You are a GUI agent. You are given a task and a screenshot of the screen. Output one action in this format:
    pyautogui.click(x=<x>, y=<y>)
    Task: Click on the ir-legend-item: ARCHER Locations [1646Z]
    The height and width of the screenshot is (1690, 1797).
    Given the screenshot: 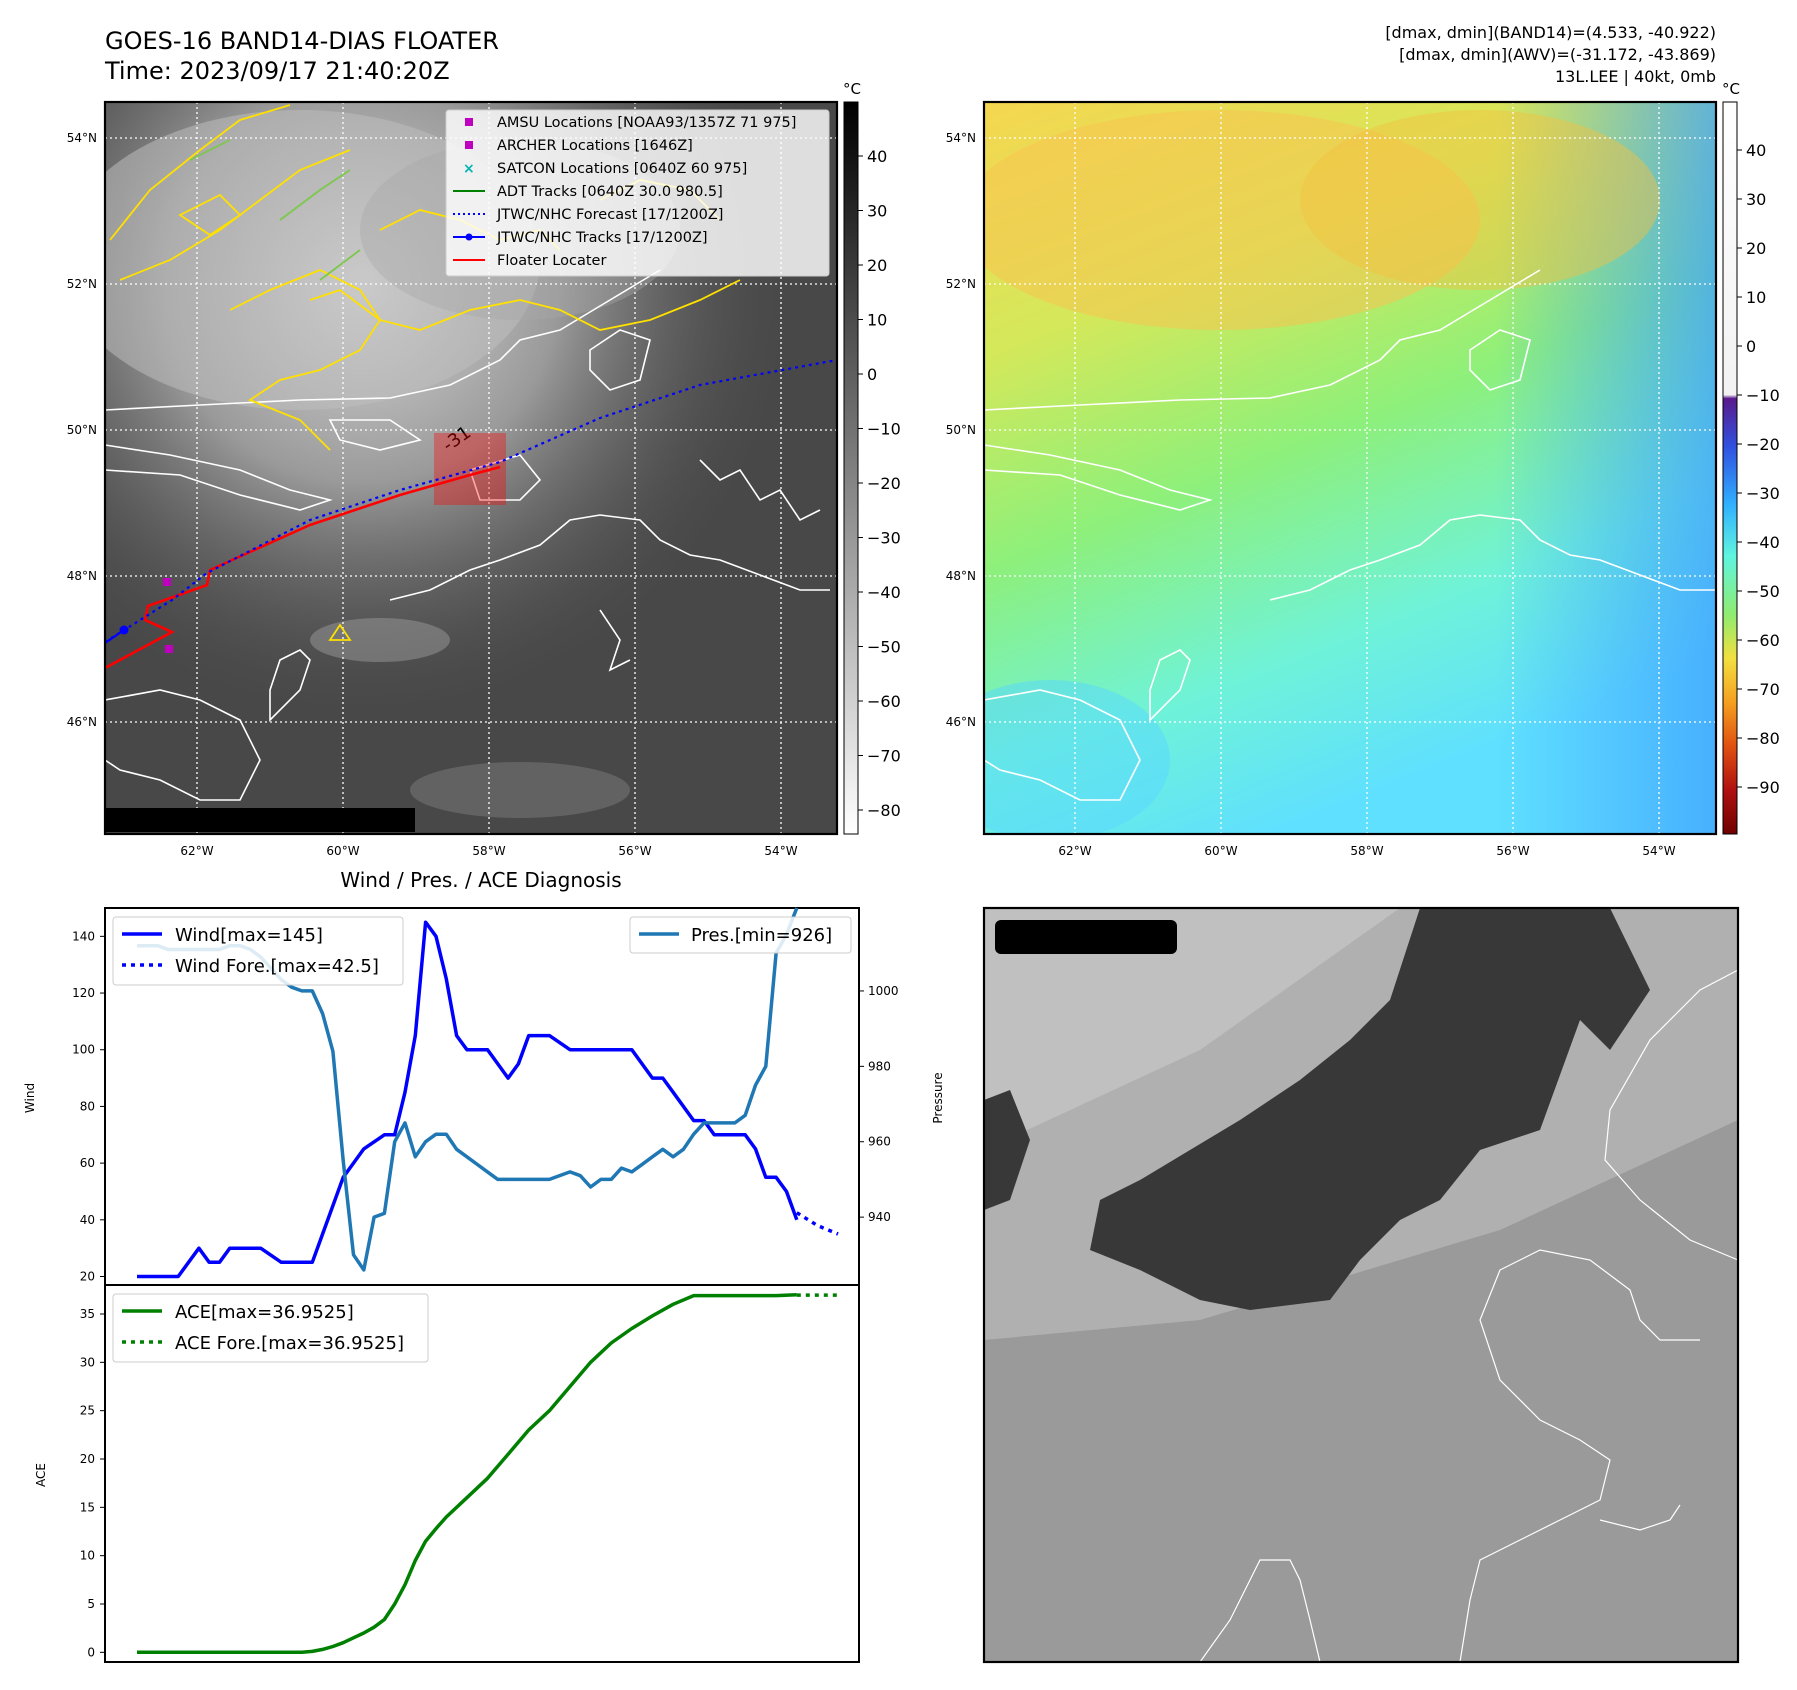 What is the action you would take?
    pyautogui.click(x=579, y=146)
    